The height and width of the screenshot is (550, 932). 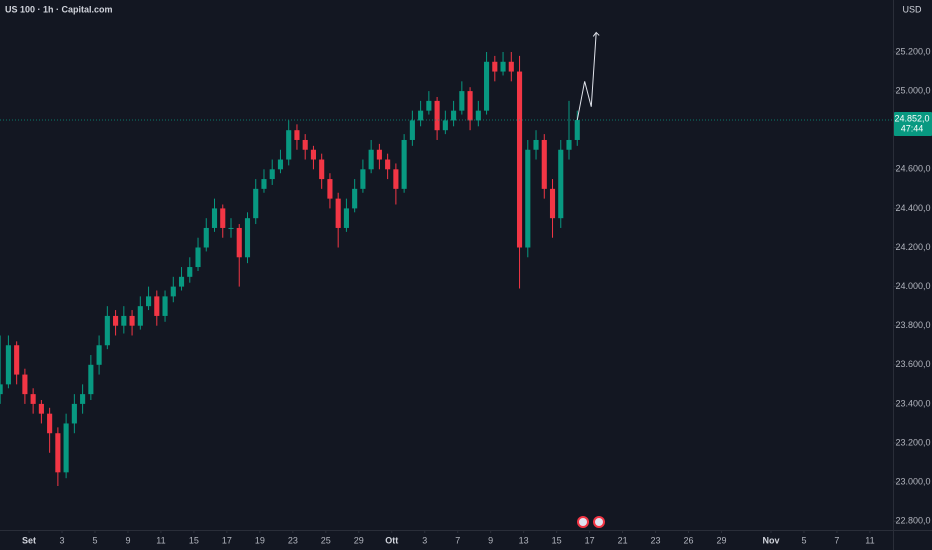 I want to click on x-tick-label: Nov, so click(x=770, y=540).